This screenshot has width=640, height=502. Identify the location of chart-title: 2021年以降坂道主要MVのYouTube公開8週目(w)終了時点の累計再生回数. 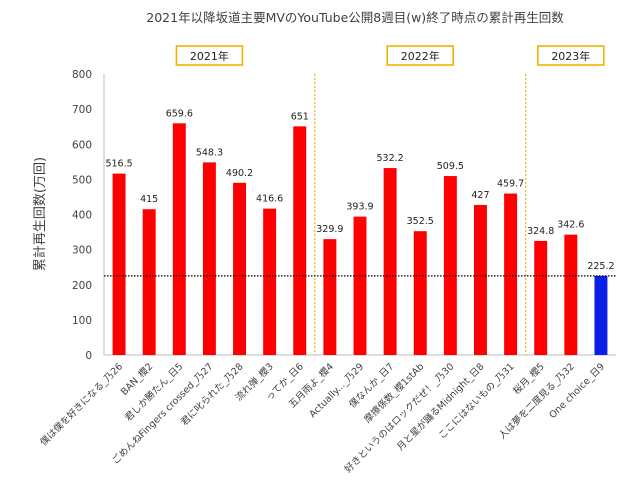
(355, 17).